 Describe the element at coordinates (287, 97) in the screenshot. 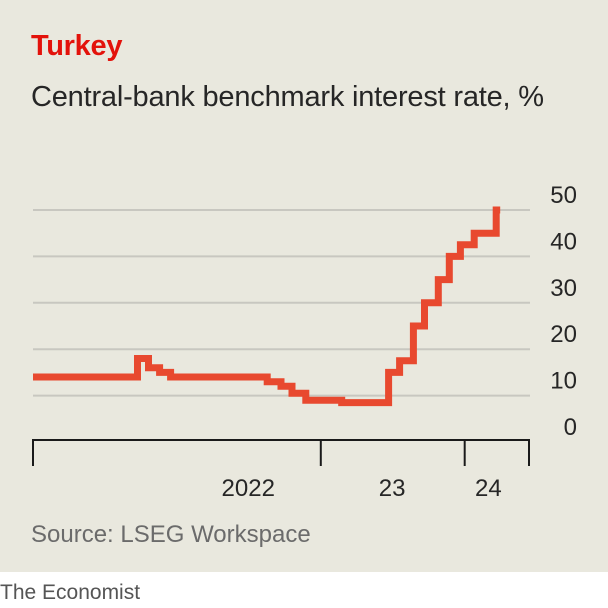

I see `chart-subtitle: Central-bank benchmark interest rate, %` at that location.